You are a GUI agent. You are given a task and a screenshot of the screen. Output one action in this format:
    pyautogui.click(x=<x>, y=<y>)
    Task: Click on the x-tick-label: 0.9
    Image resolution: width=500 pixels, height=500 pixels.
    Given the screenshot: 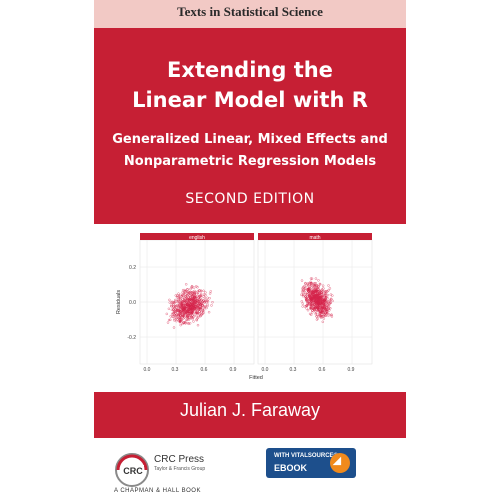 What is the action you would take?
    pyautogui.click(x=233, y=370)
    